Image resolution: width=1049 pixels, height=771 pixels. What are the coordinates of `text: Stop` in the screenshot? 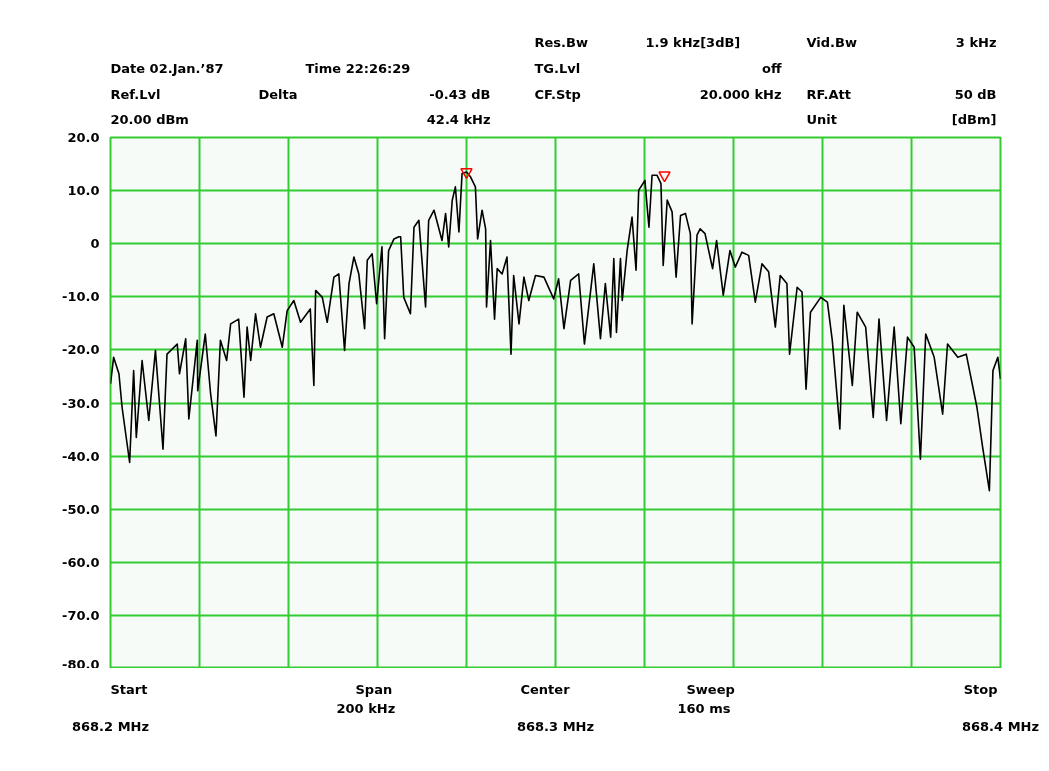 It's located at (980, 689).